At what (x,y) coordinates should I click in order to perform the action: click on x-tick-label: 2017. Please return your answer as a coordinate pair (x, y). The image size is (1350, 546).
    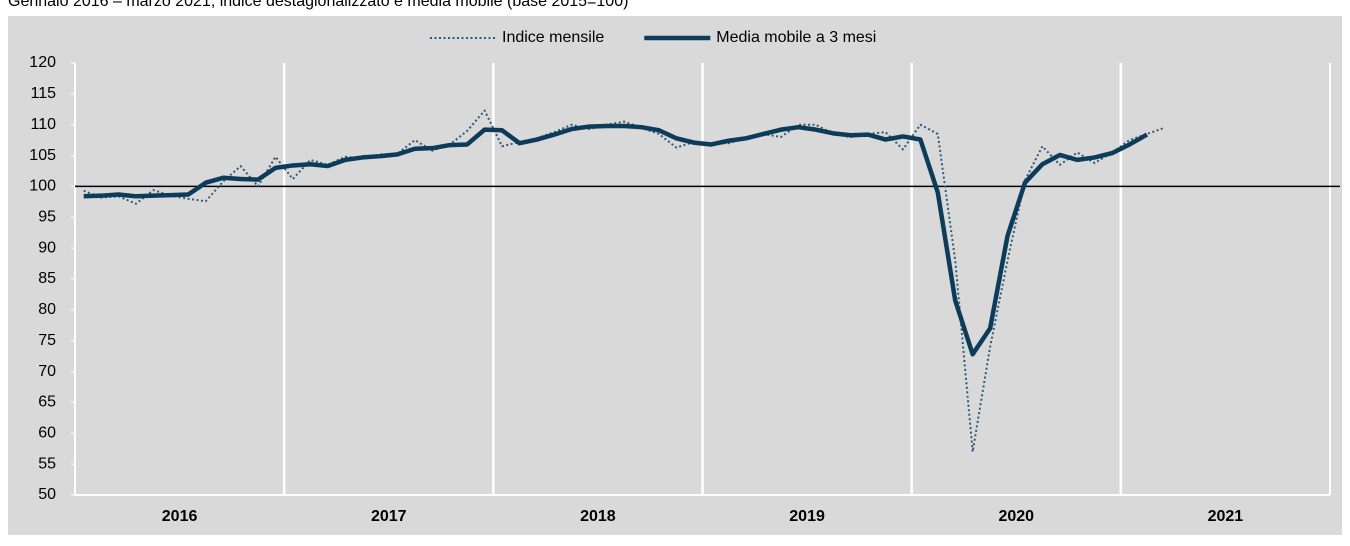
    Looking at the image, I should click on (389, 516).